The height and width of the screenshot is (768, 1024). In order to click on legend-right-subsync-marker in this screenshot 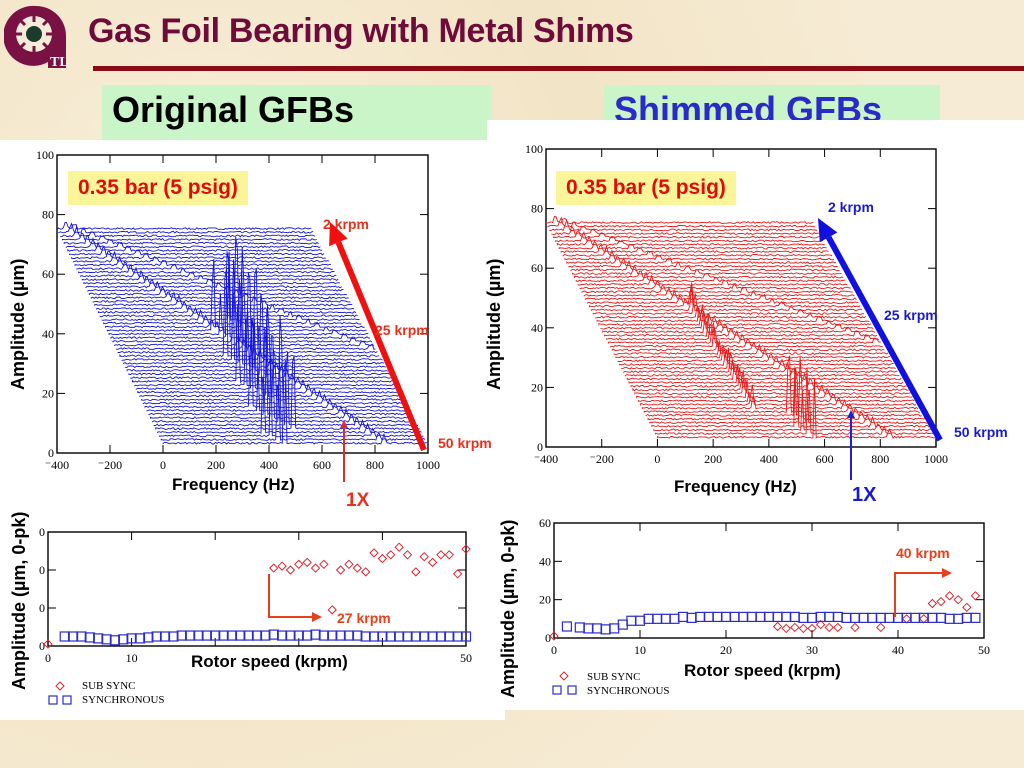, I will do `click(564, 676)`.